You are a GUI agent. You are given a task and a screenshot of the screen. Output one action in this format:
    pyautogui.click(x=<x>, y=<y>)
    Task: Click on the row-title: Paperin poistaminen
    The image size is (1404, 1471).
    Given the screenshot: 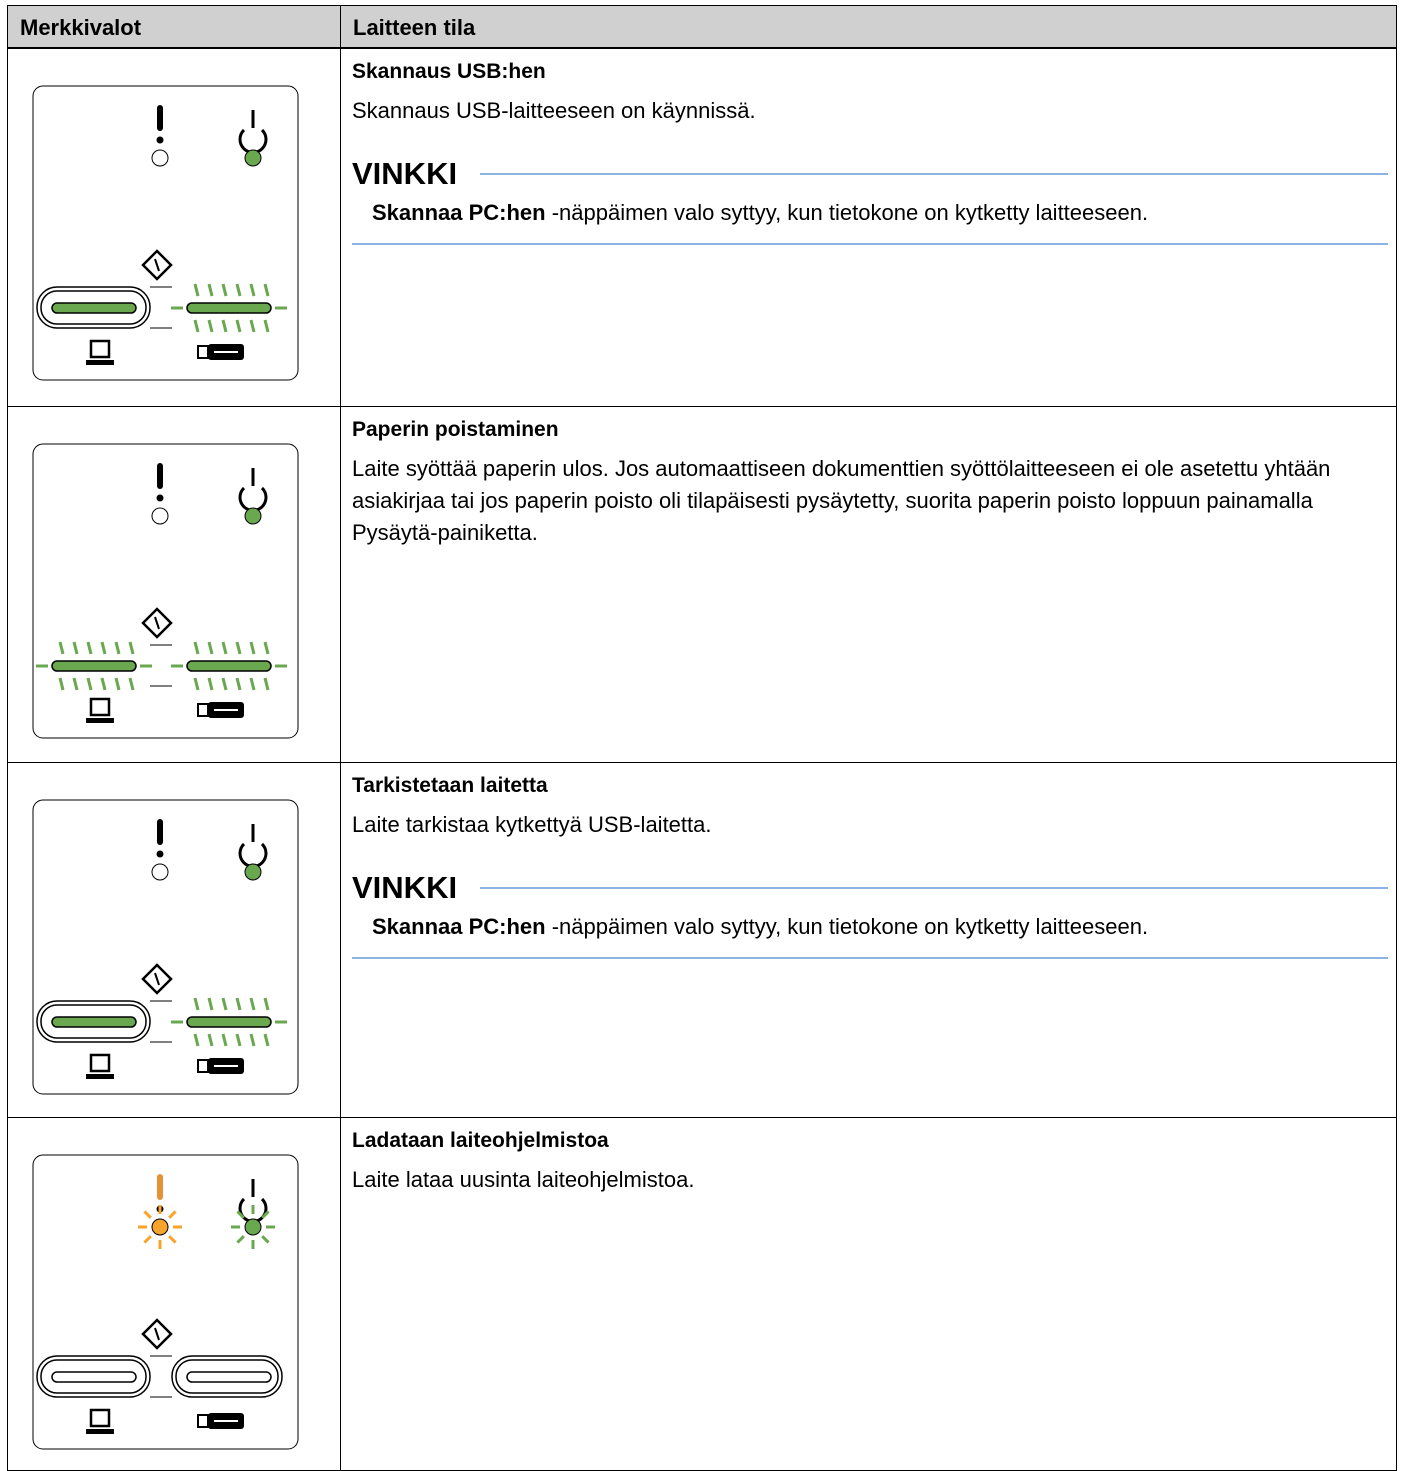 What is the action you would take?
    pyautogui.click(x=455, y=429)
    